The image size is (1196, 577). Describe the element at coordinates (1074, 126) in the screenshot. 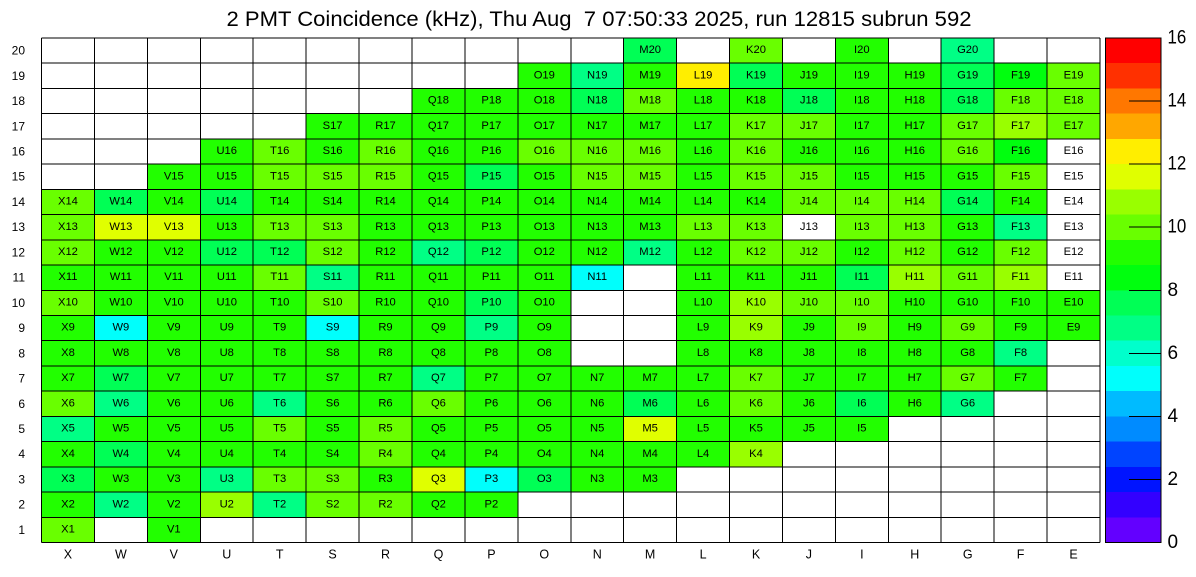

I see `svg-text: E17` at that location.